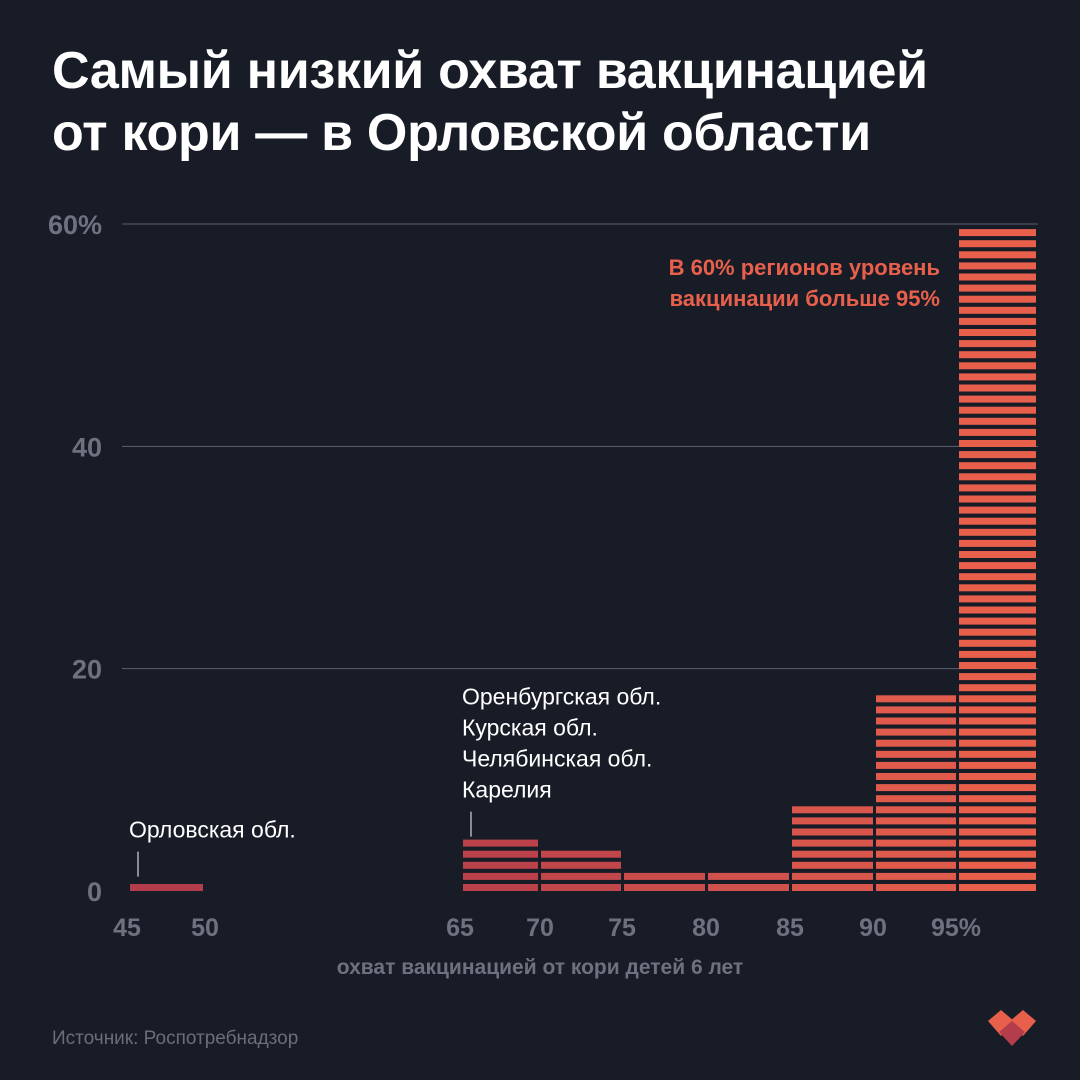  Describe the element at coordinates (956, 928) in the screenshot. I see `x-tick-label: 95%` at that location.